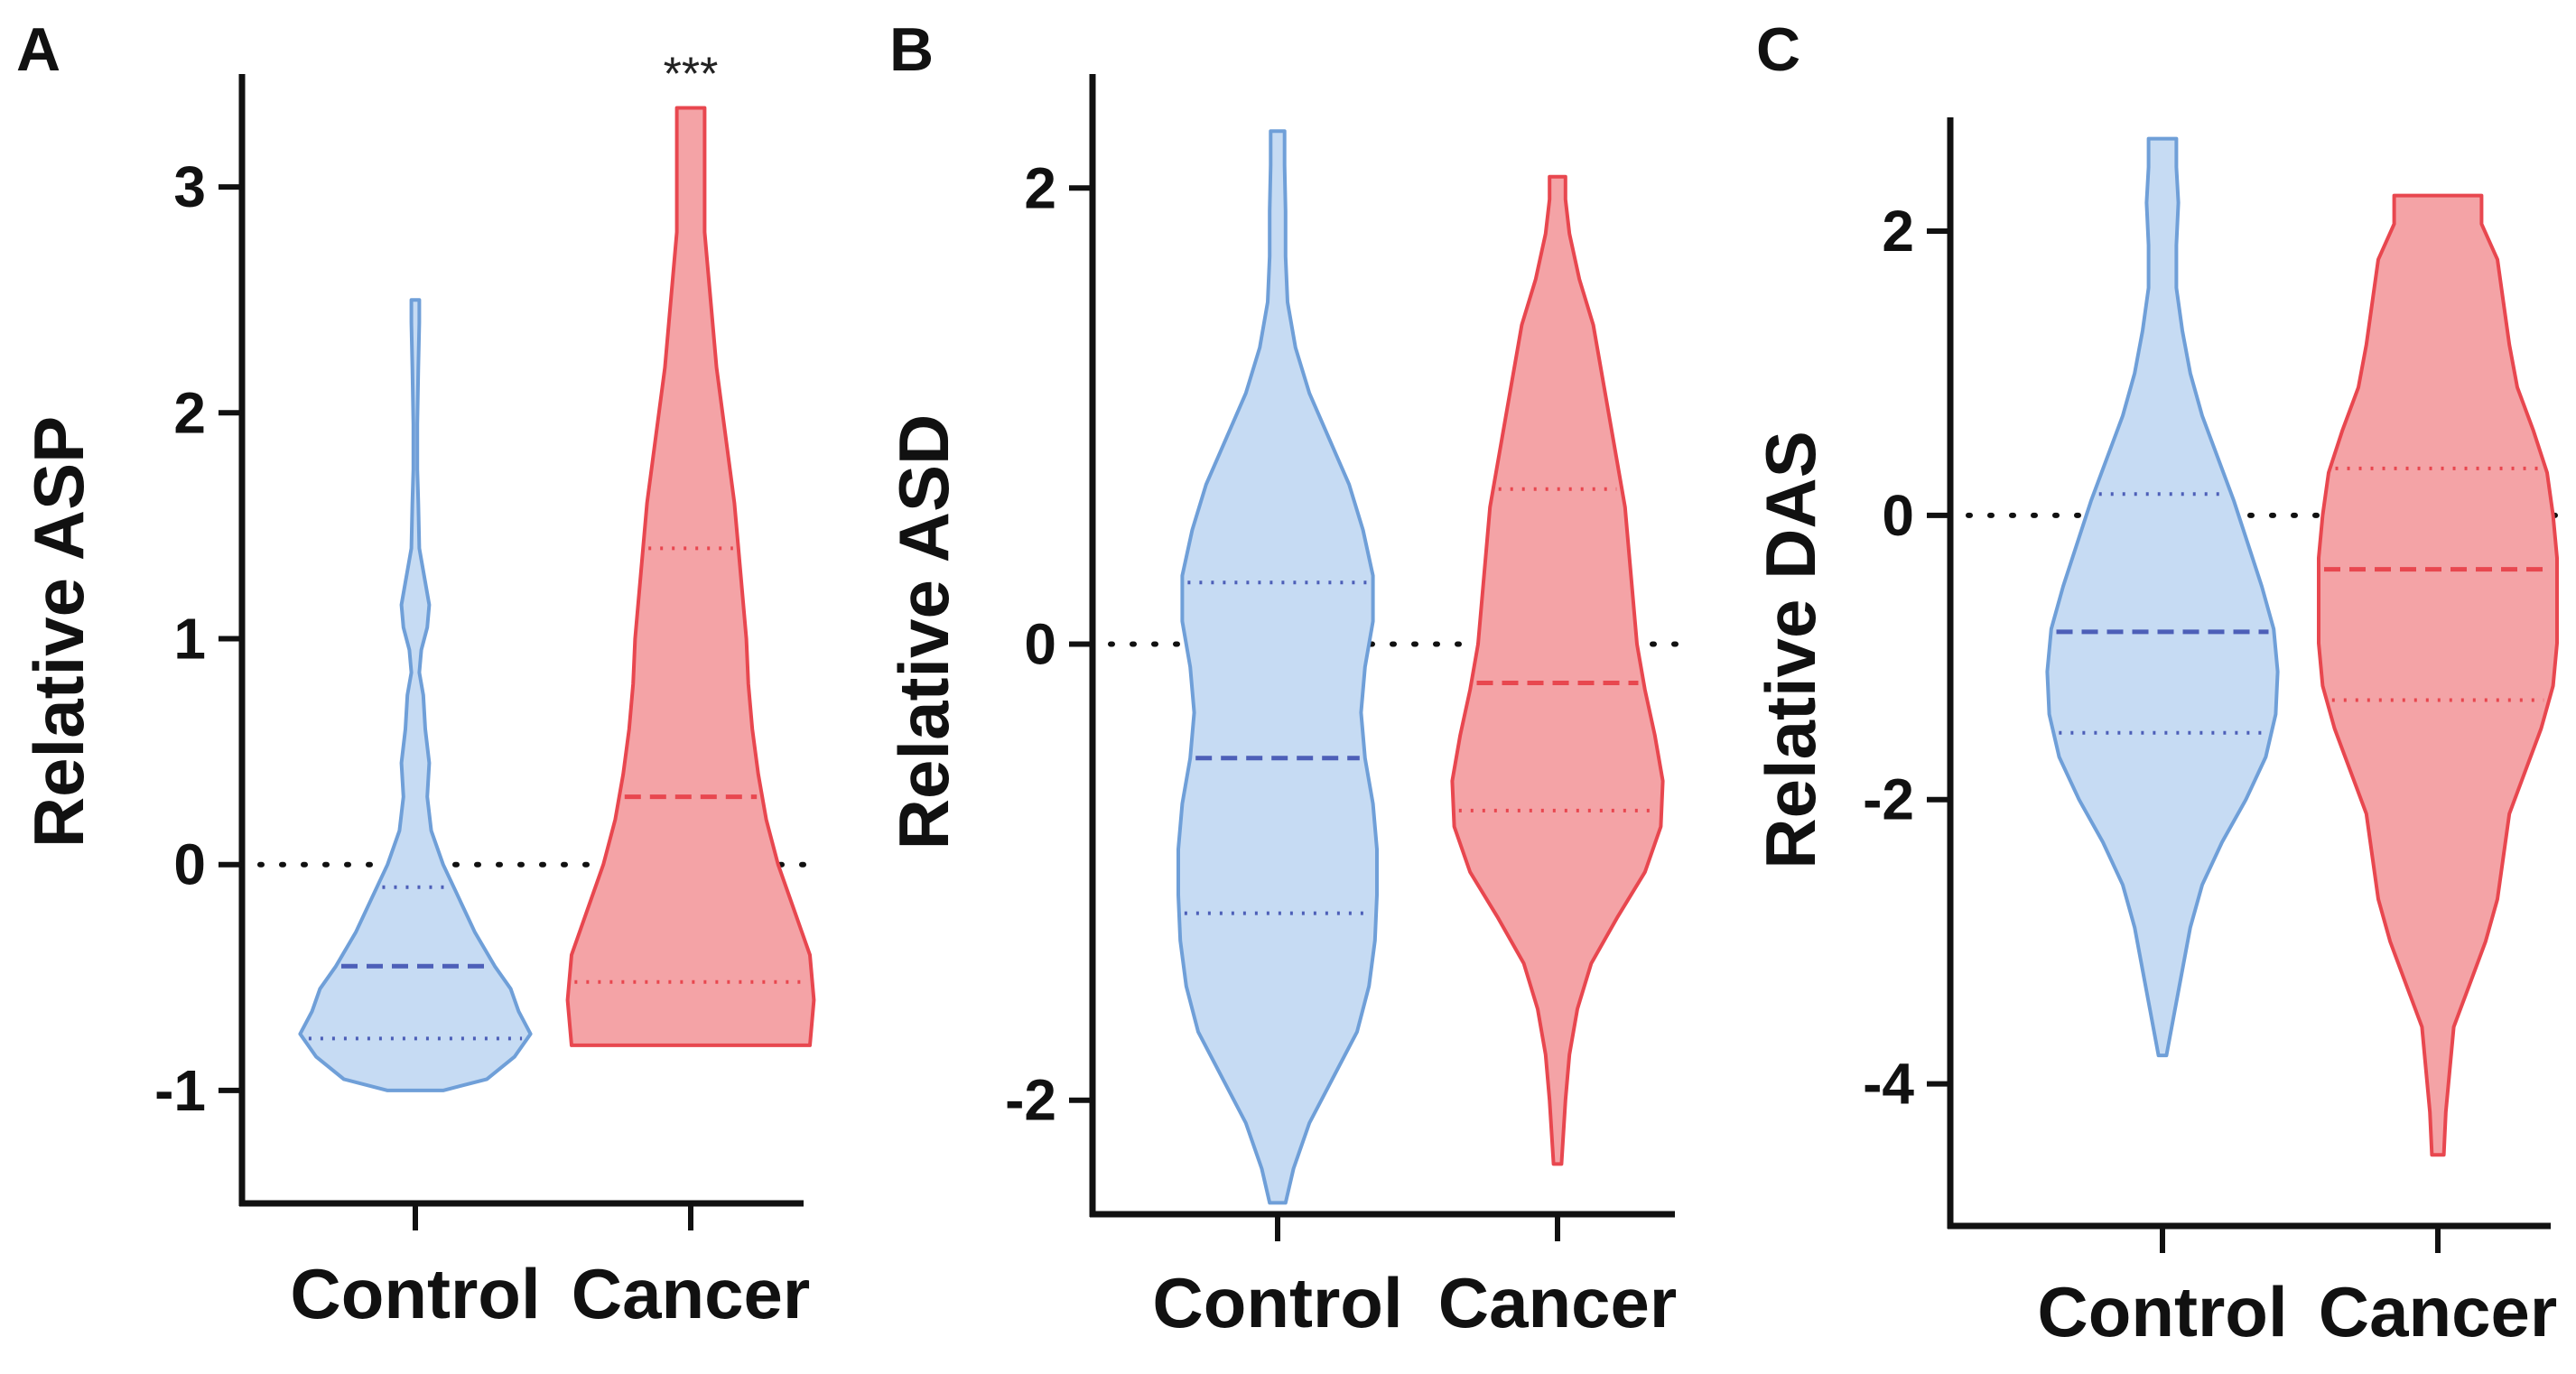 Image resolution: width=2576 pixels, height=1374 pixels. What do you see at coordinates (58, 632) in the screenshot?
I see `y-axis-title: Relative ASP` at bounding box center [58, 632].